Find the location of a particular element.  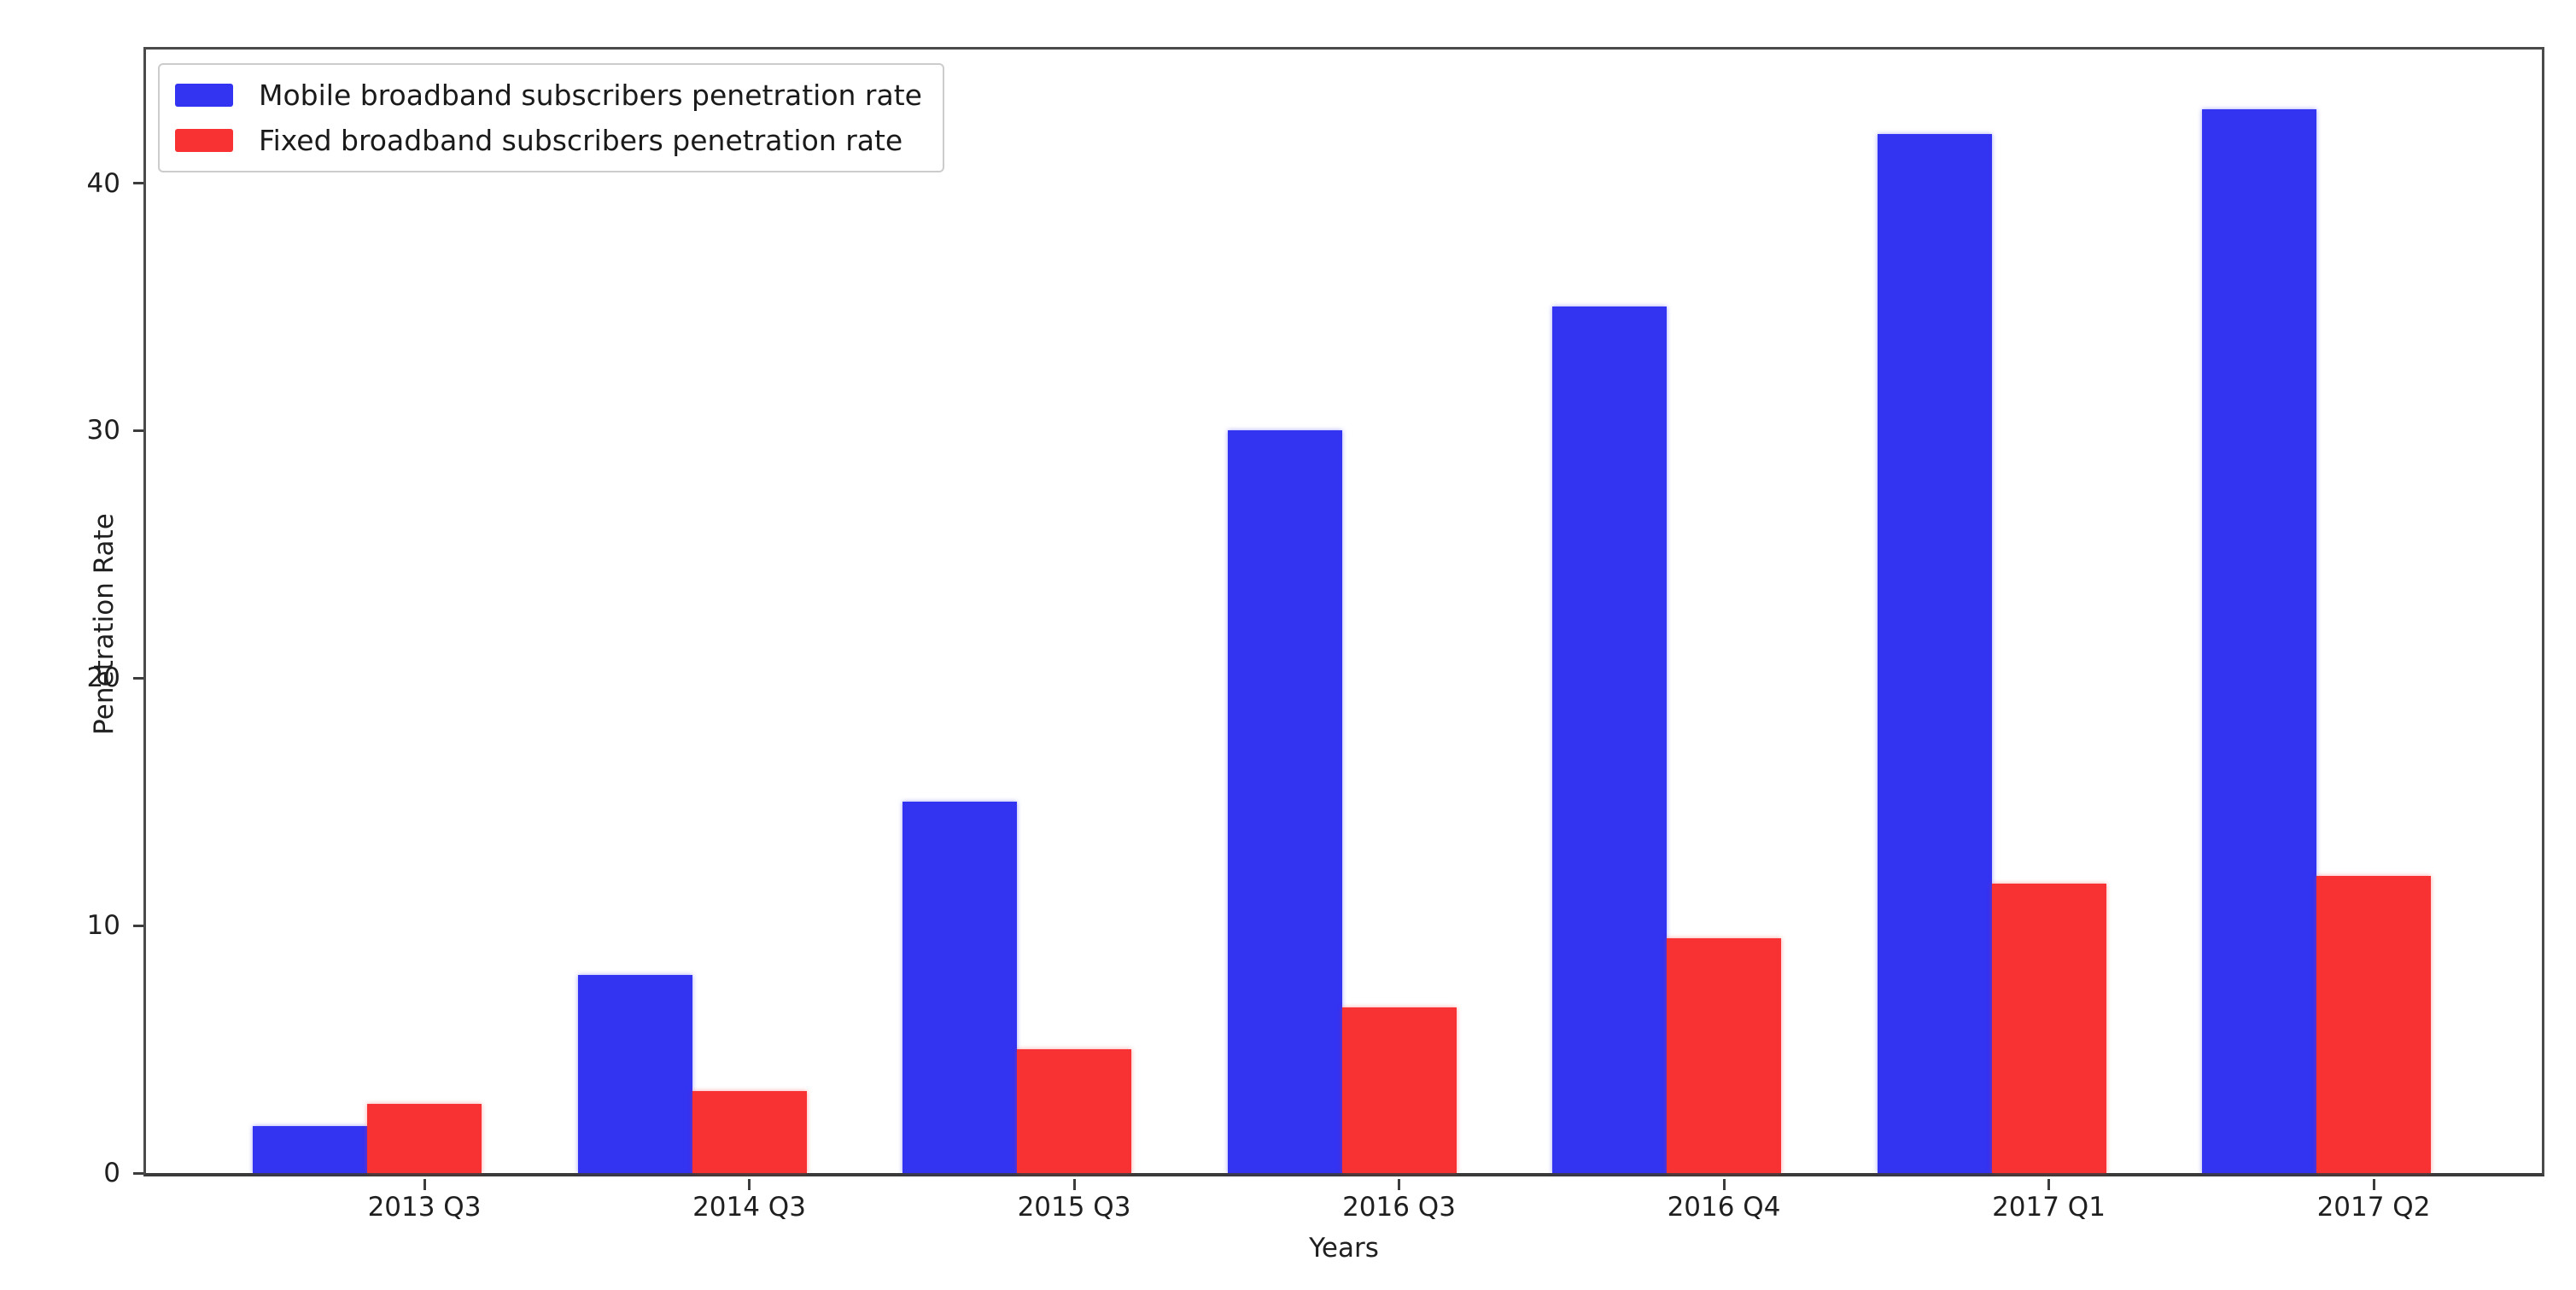

bar-mobile-2016-q4 is located at coordinates (1609, 739).